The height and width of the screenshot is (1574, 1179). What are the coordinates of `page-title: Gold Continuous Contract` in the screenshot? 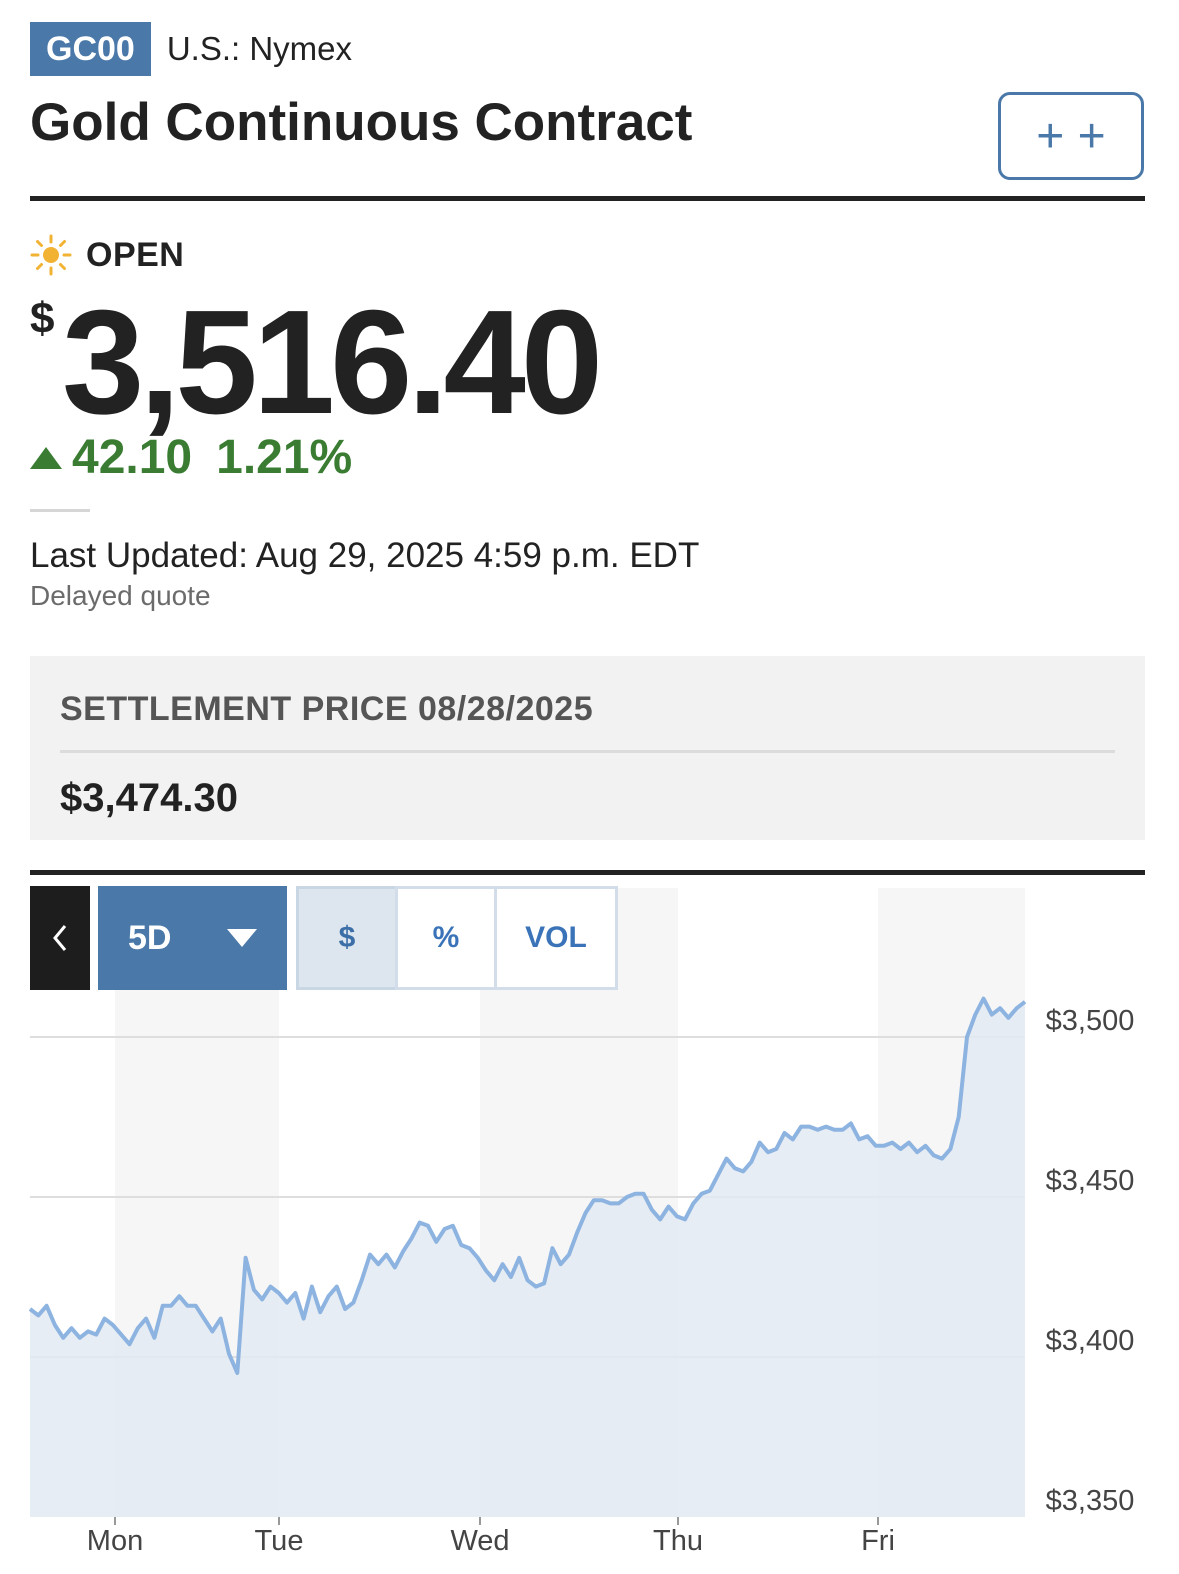 It's located at (361, 122).